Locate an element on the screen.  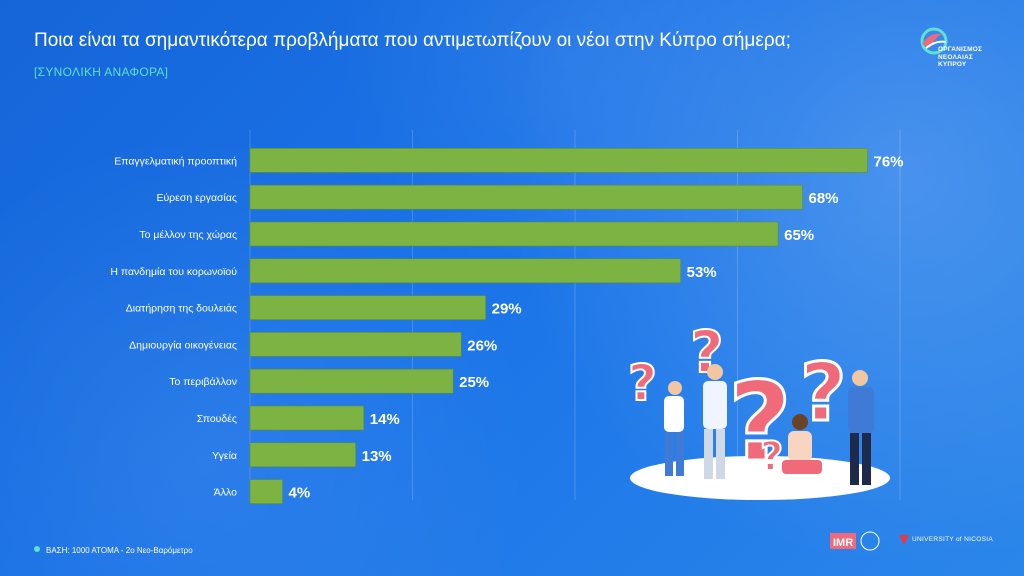
university-of-nicosia-logo: UNIVERSITY of NICOSIA is located at coordinates (948, 541).